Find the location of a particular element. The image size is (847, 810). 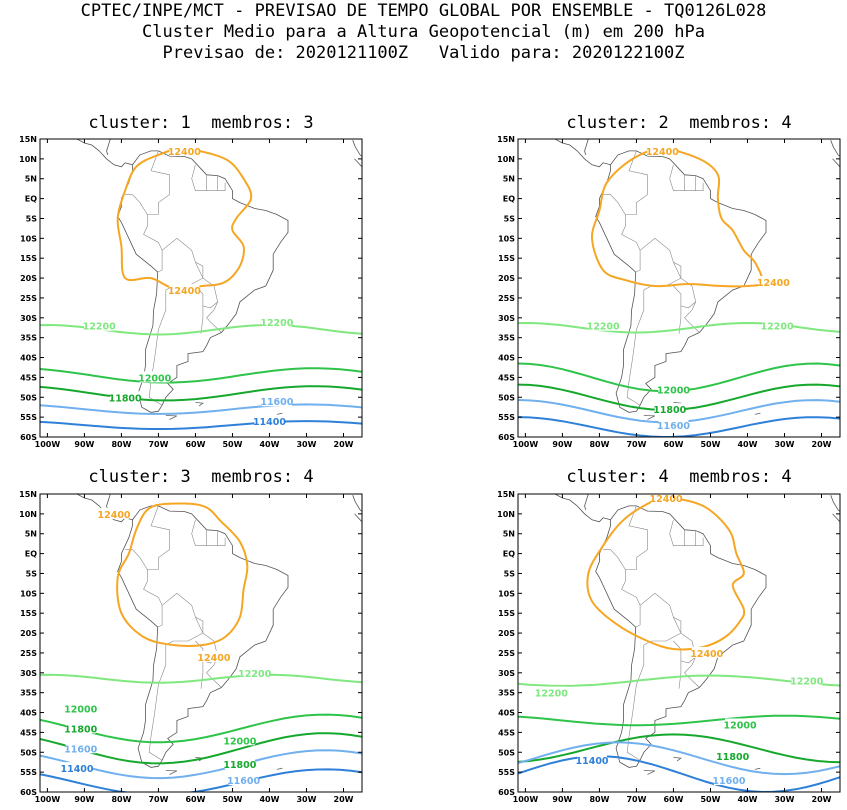

lat-label: 20S is located at coordinates (28, 278).